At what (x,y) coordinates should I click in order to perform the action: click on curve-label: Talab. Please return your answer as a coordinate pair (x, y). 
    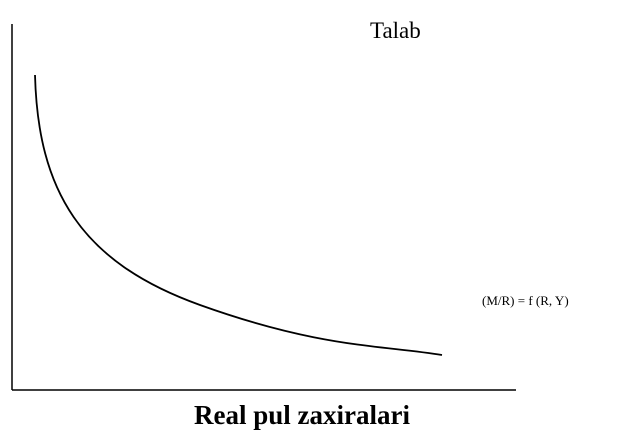
    Looking at the image, I should click on (395, 30).